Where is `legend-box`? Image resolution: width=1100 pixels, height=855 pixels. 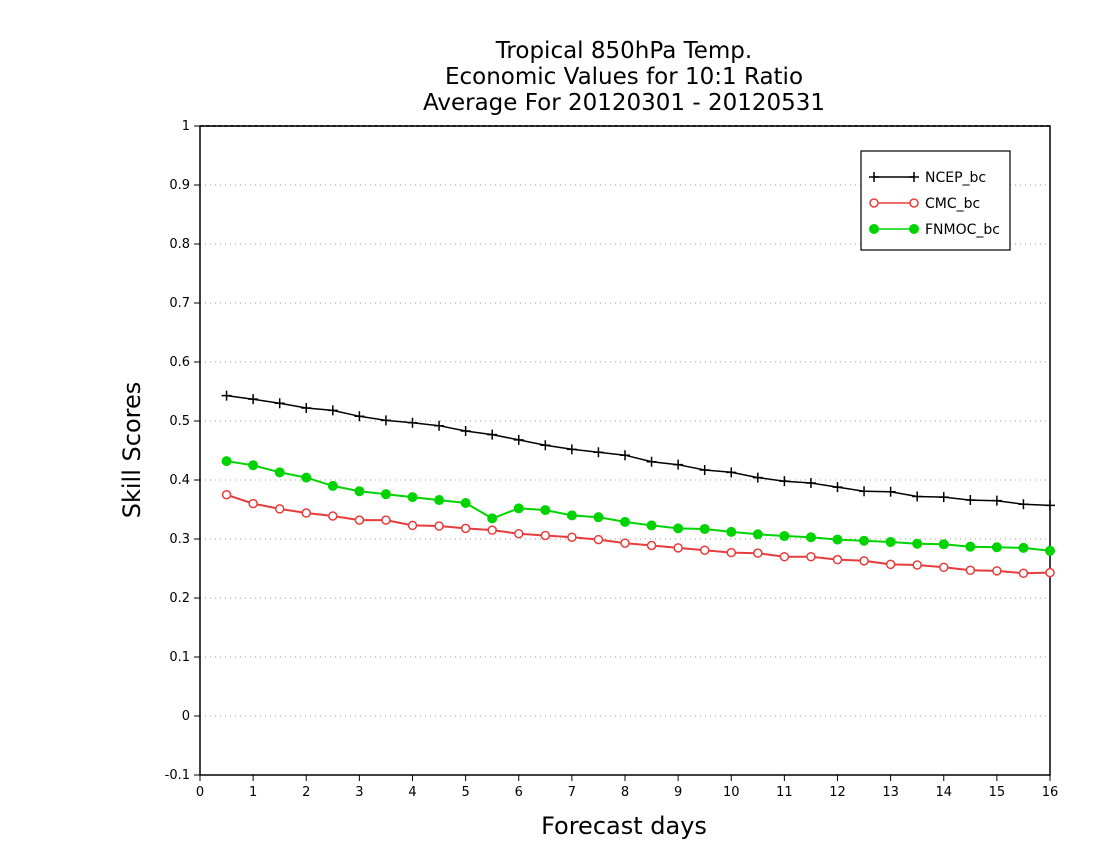 legend-box is located at coordinates (935, 200).